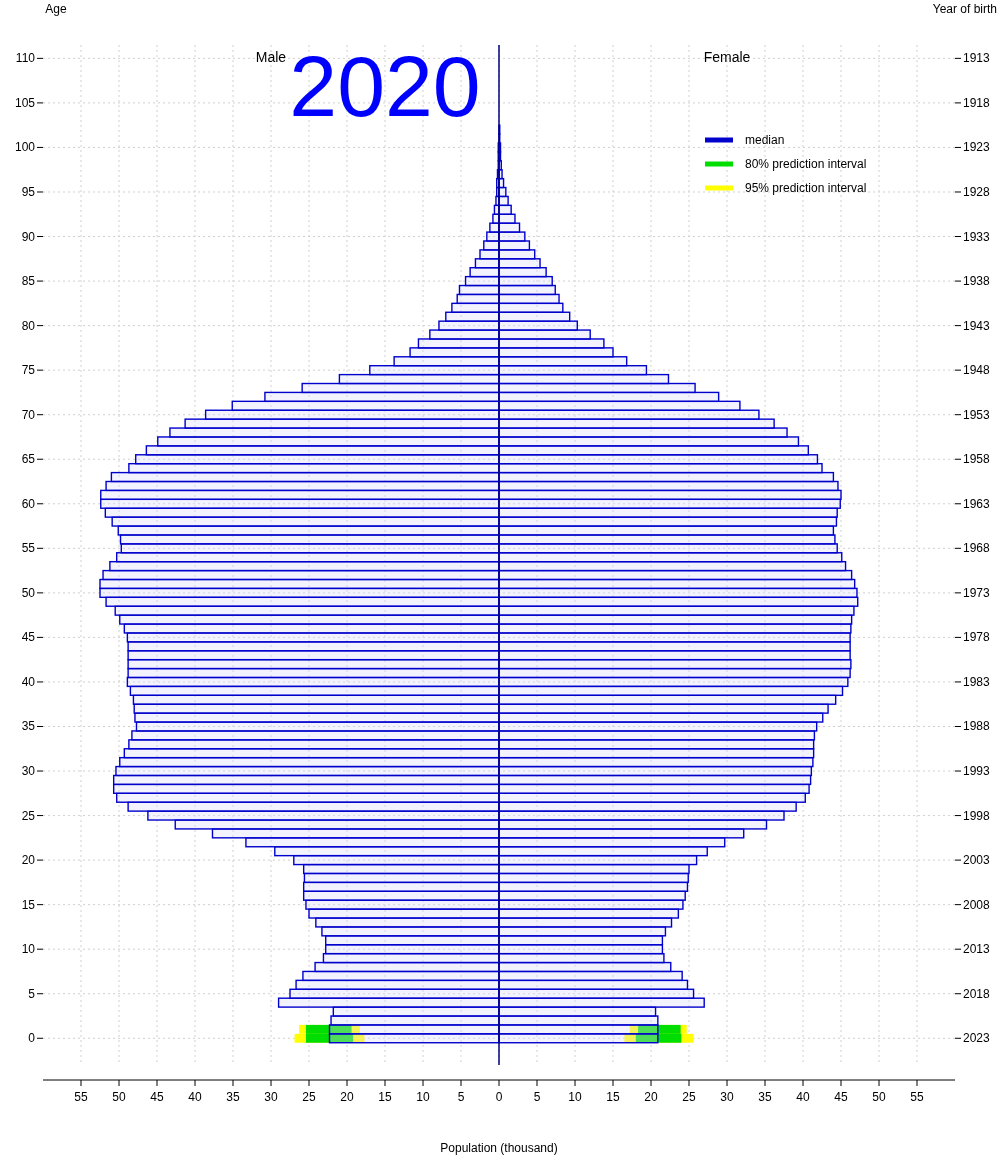 The image size is (1001, 1160). I want to click on y2-tick-label: 2018, so click(977, 993).